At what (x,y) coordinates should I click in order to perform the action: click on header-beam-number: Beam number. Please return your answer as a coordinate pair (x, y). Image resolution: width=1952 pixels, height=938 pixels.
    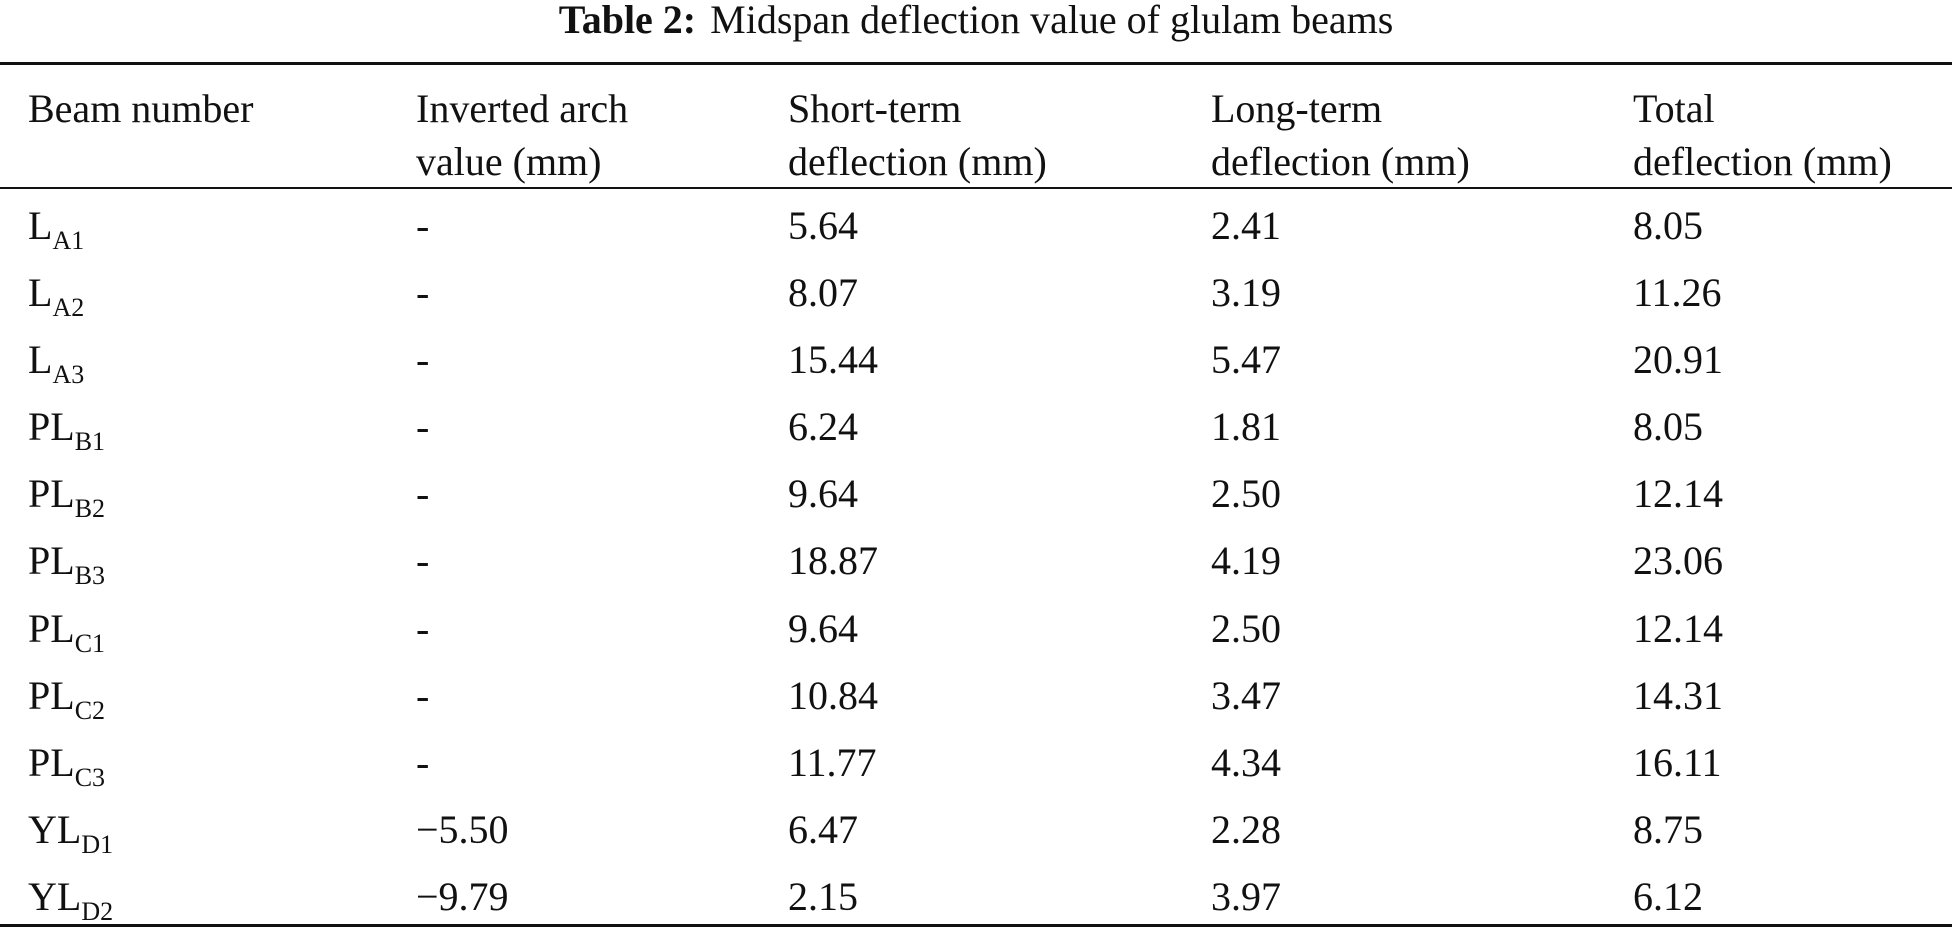
    Looking at the image, I should click on (141, 108).